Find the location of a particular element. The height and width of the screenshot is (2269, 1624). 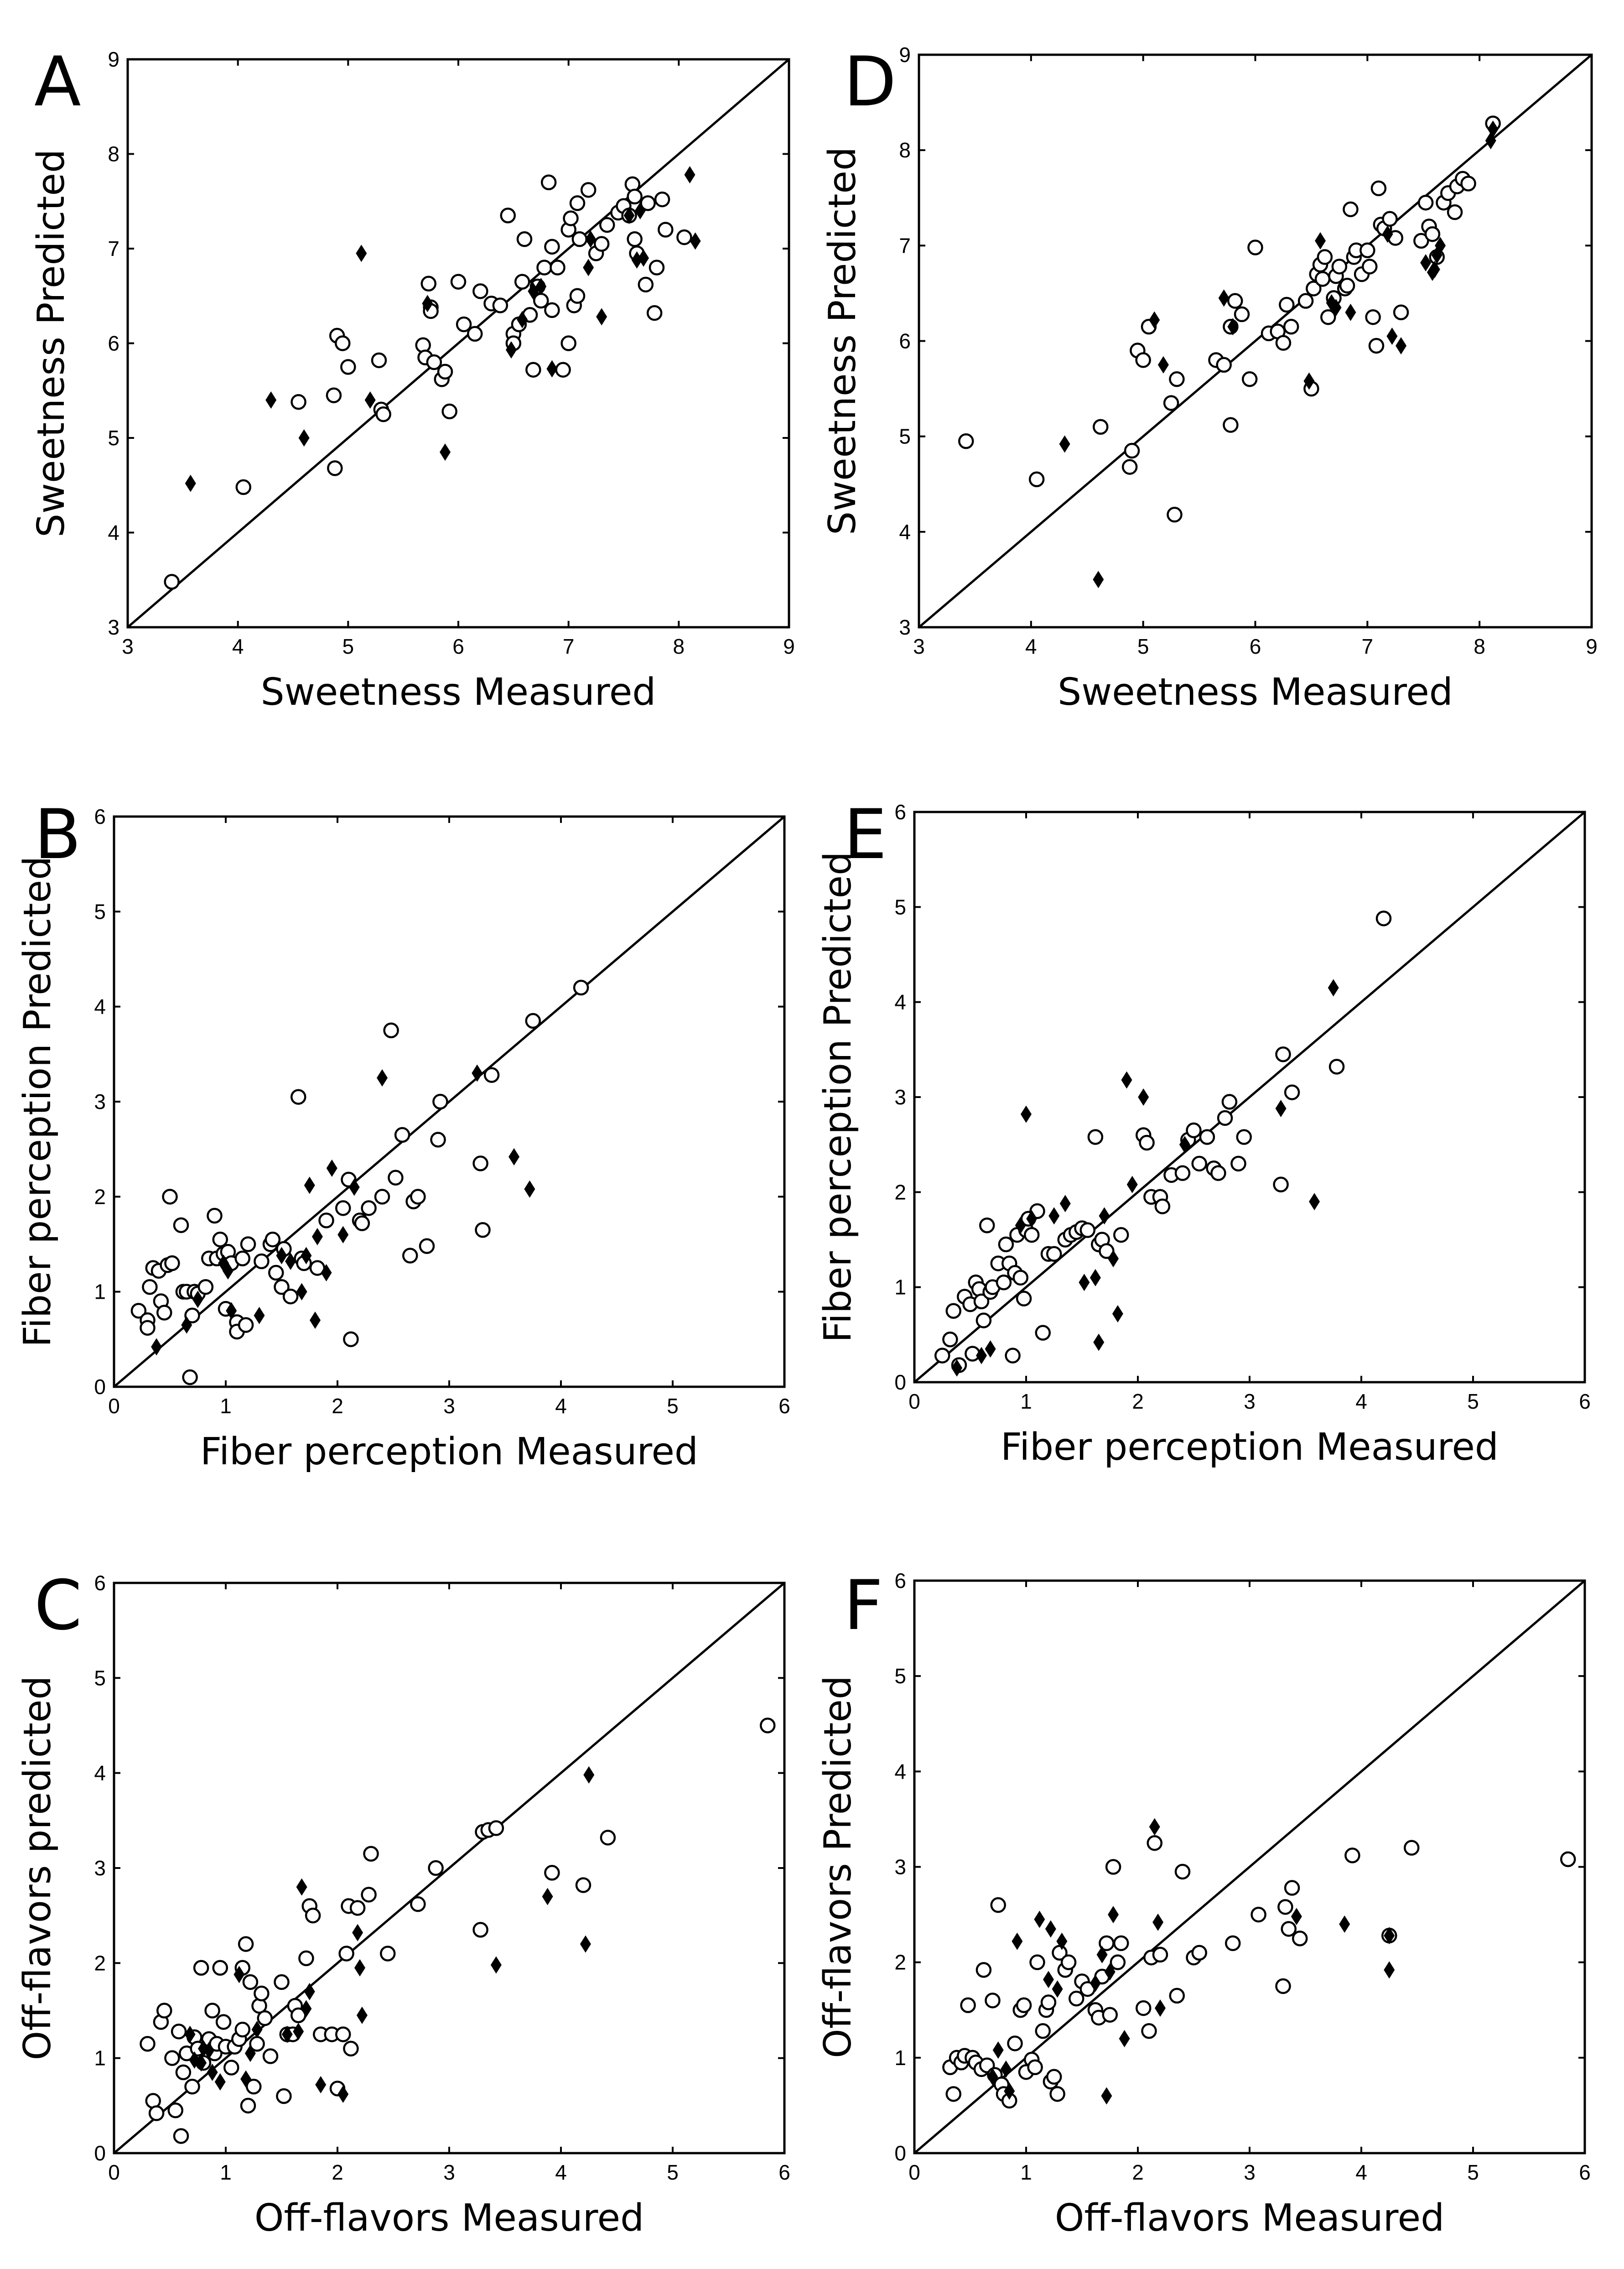

x-tick-label-e-0: 0 is located at coordinates (914, 1401).